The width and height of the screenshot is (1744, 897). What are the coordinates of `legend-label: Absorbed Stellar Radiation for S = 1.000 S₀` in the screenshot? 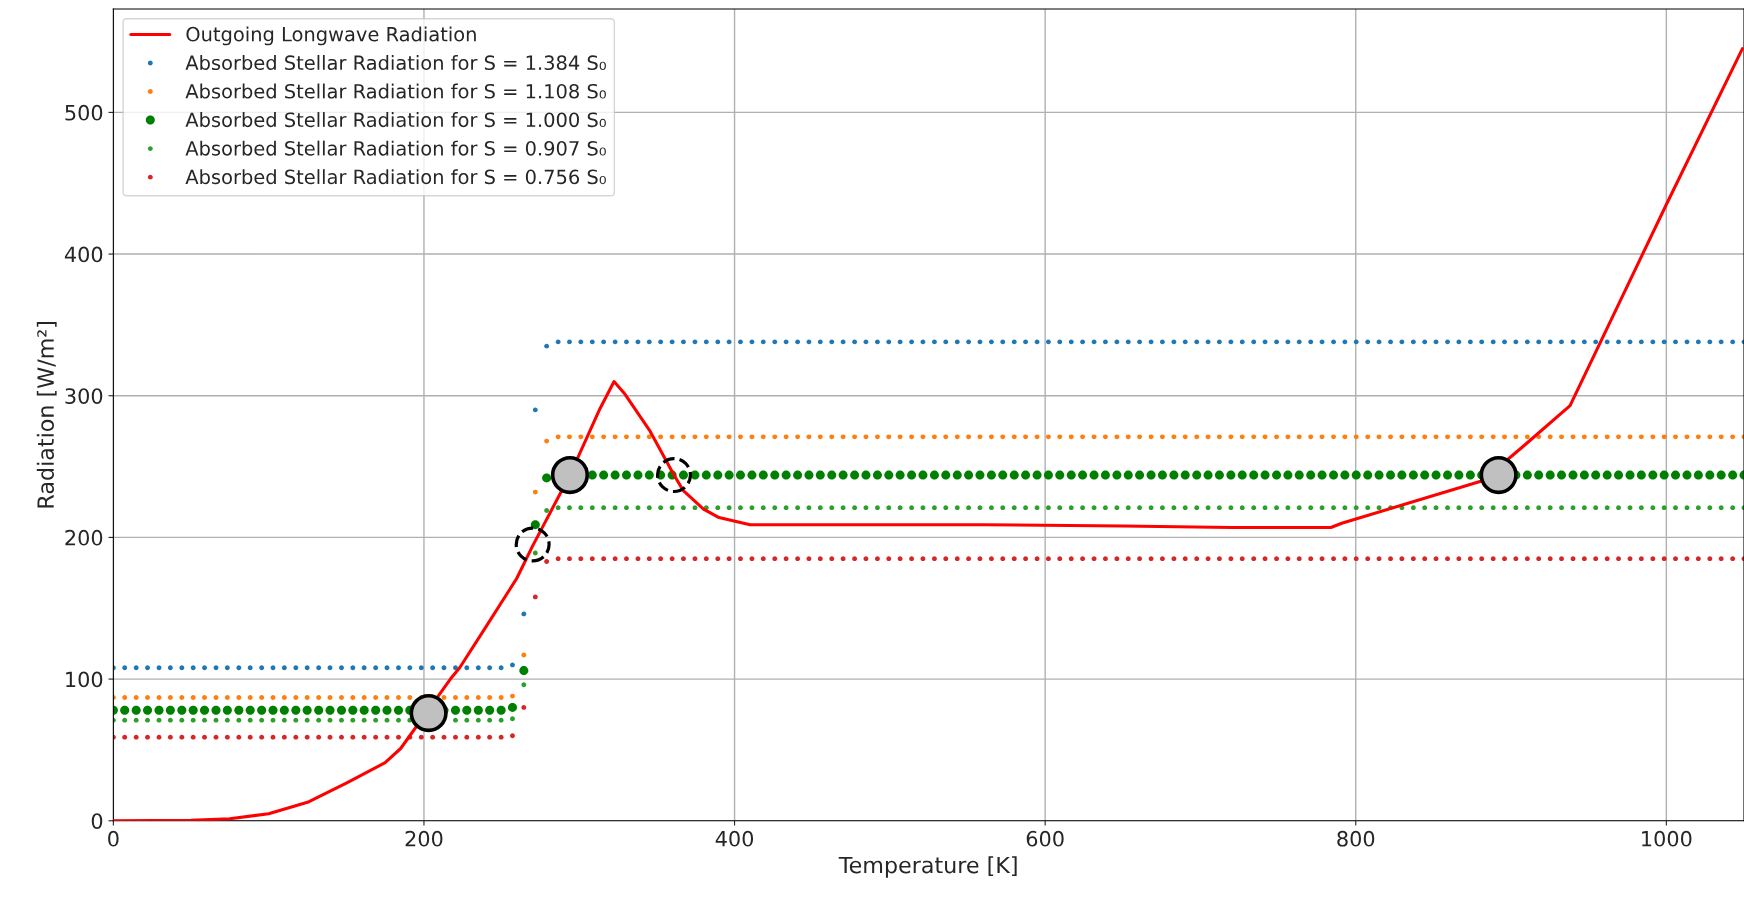 It's located at (395, 120).